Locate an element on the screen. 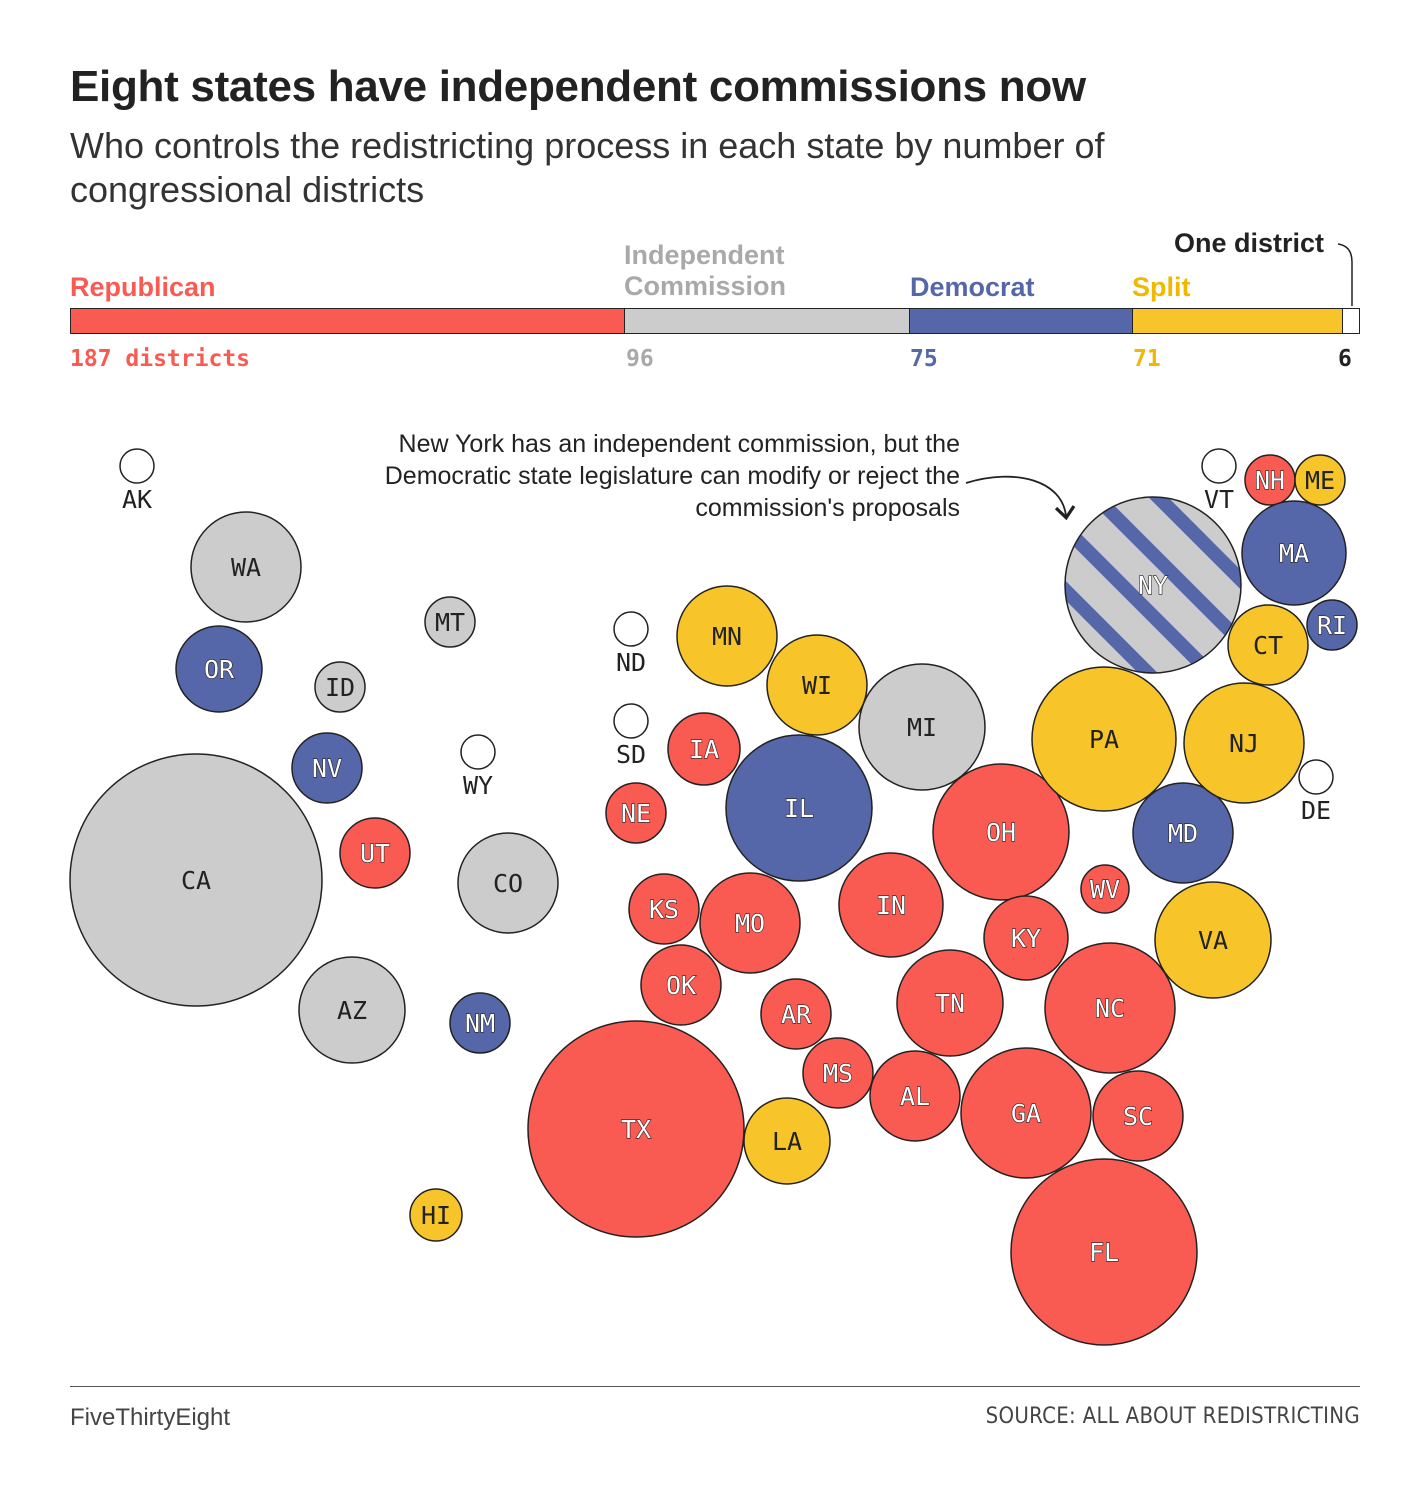 The width and height of the screenshot is (1420, 1496). bubble-label-ut: UT is located at coordinates (375, 853).